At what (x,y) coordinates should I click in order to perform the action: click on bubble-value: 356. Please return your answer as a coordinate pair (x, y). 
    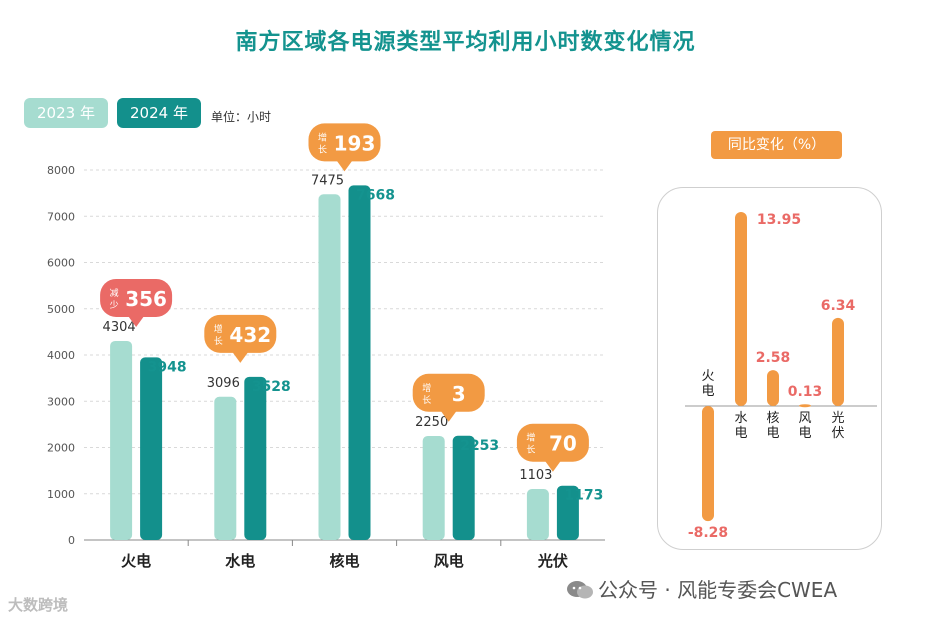
    Looking at the image, I should click on (146, 299).